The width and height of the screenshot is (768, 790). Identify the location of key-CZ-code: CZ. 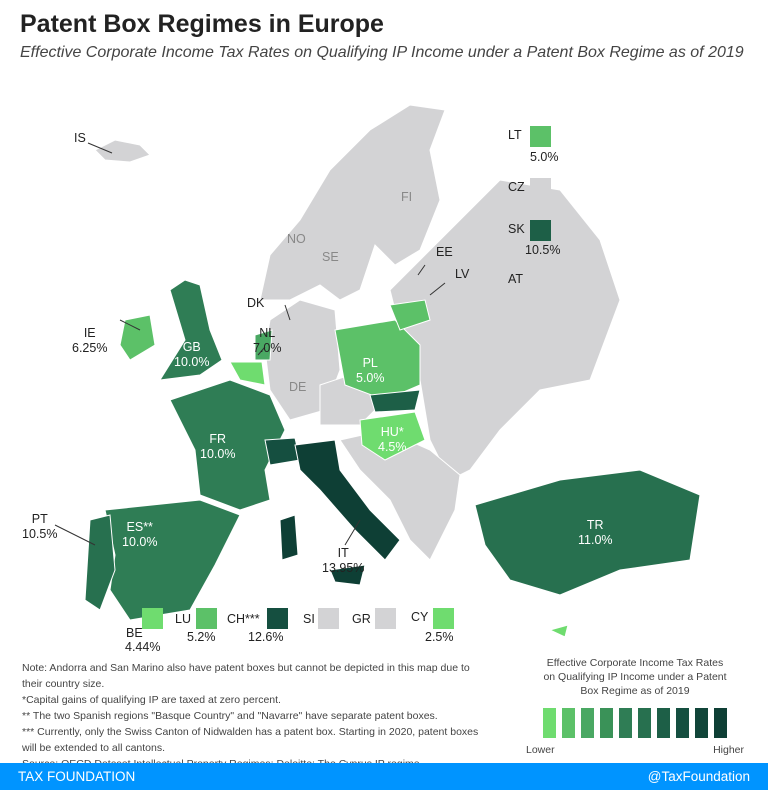
(516, 187).